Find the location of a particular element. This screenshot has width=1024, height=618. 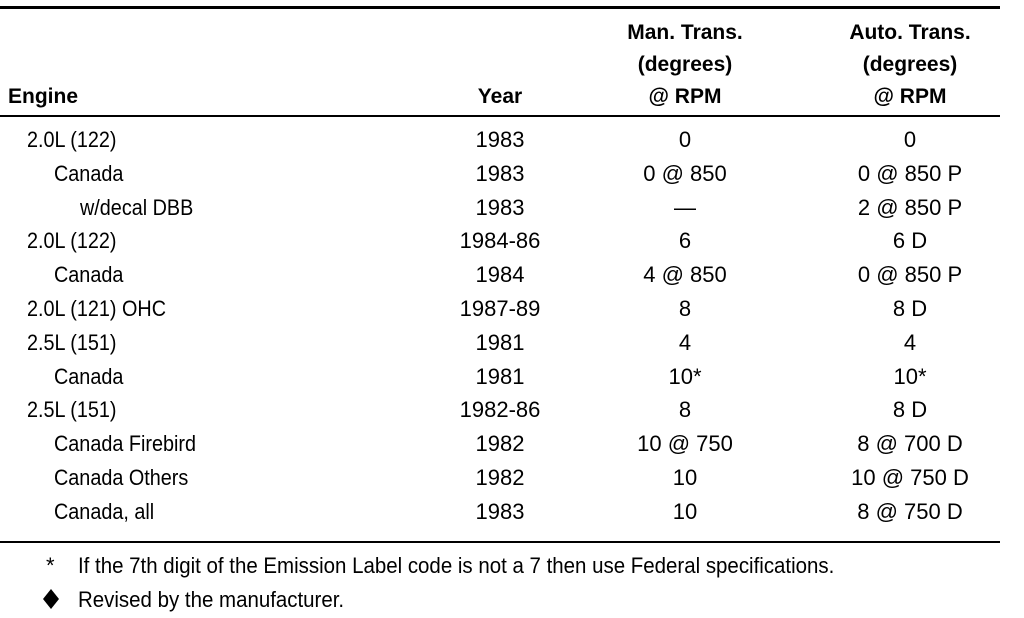

bottom-rule is located at coordinates (500, 542).